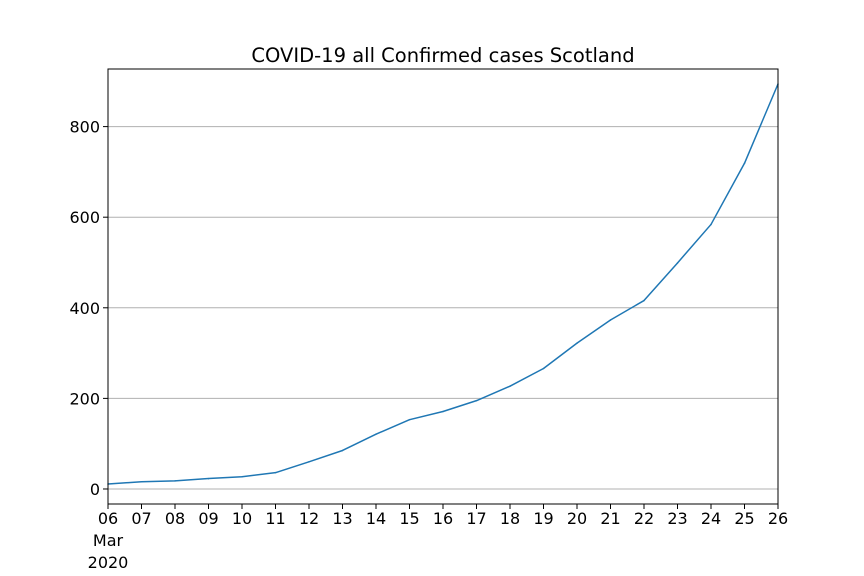 The image size is (864, 576). Describe the element at coordinates (208, 518) in the screenshot. I see `x-tick-label: 09` at that location.